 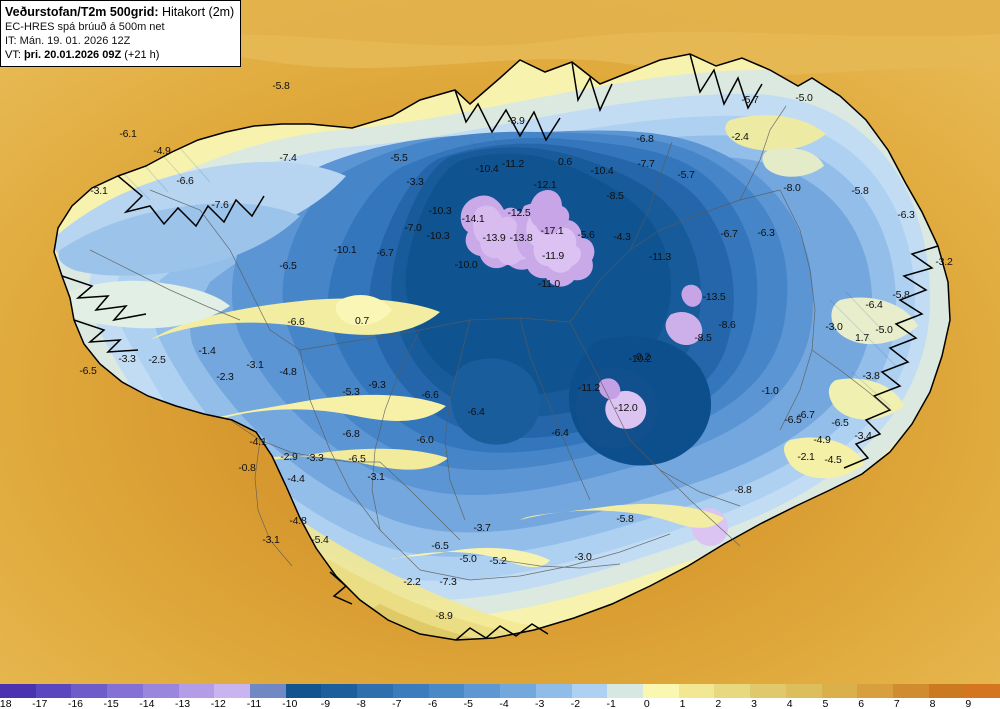 I want to click on panel-title-rest: Hitakort (2m), so click(x=196, y=12).